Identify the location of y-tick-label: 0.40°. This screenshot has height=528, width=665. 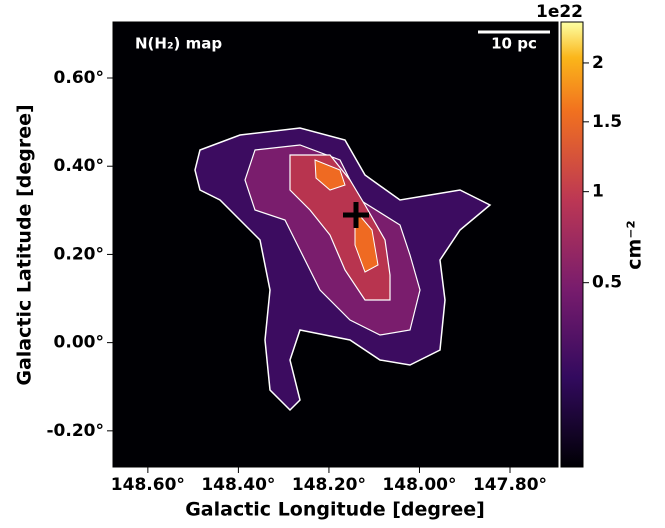
(79, 166).